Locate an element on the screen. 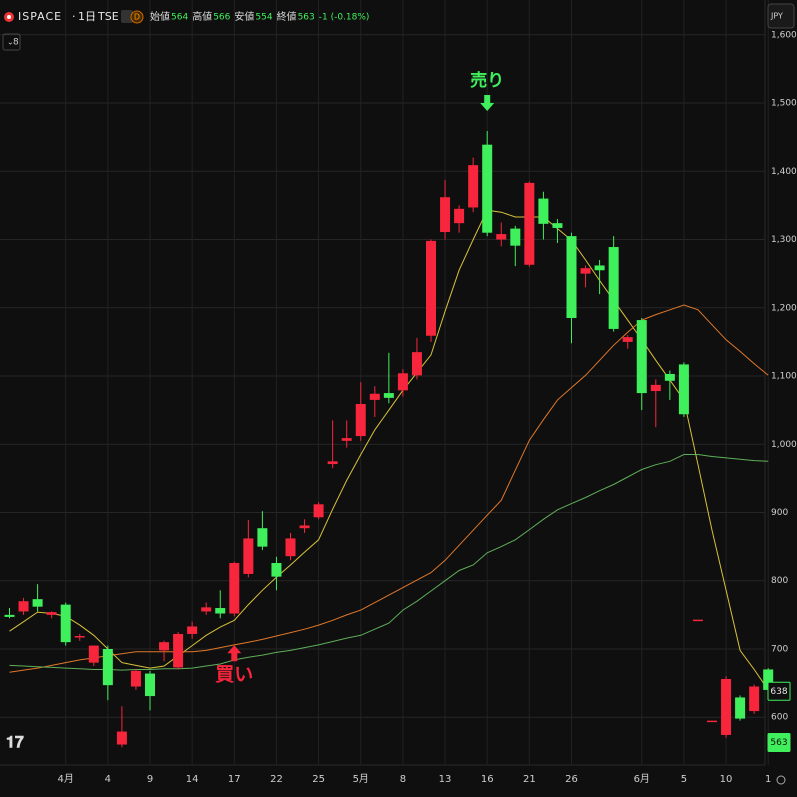  price-label: 638 is located at coordinates (778, 692).